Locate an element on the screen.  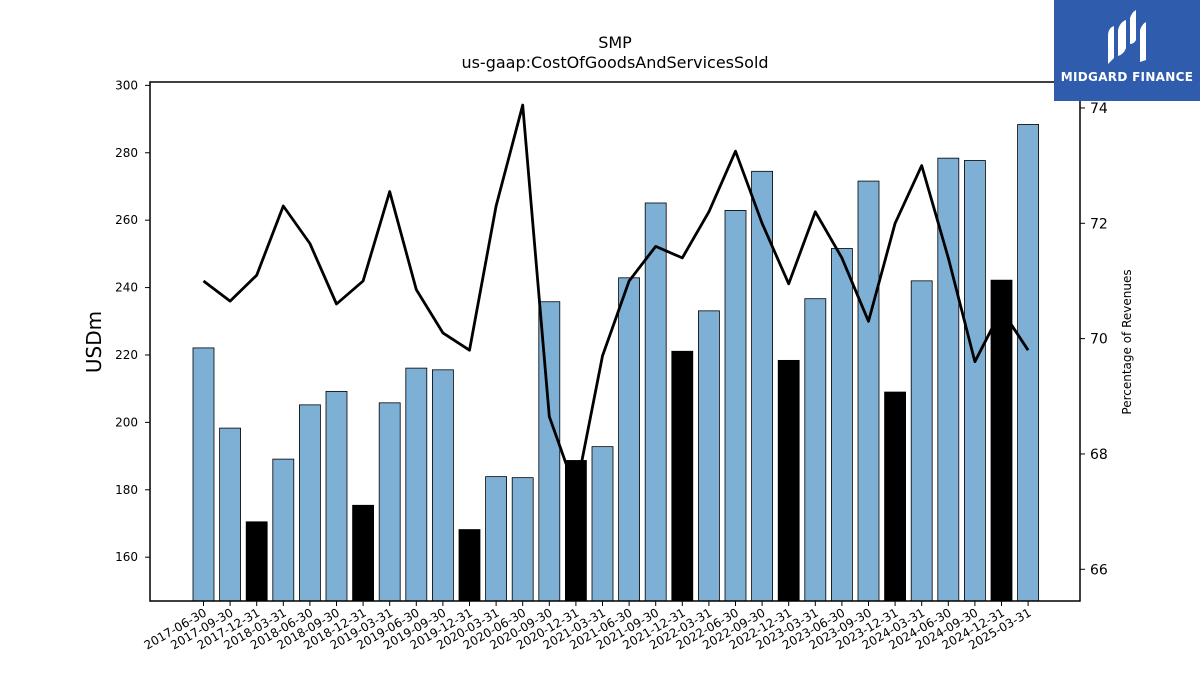
y2-tick-label: 72 is located at coordinates (1099, 224).